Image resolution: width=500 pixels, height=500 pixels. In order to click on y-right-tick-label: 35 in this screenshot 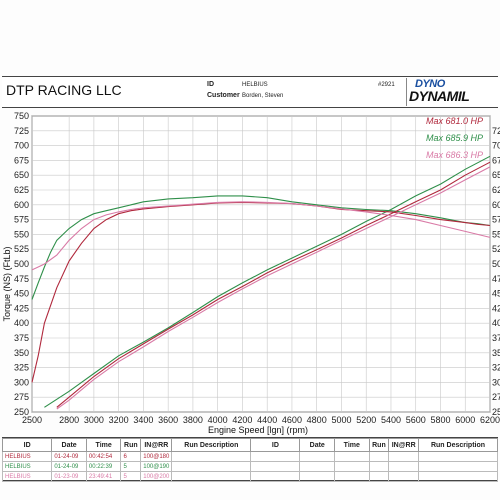, I will do `click(496, 353)`.